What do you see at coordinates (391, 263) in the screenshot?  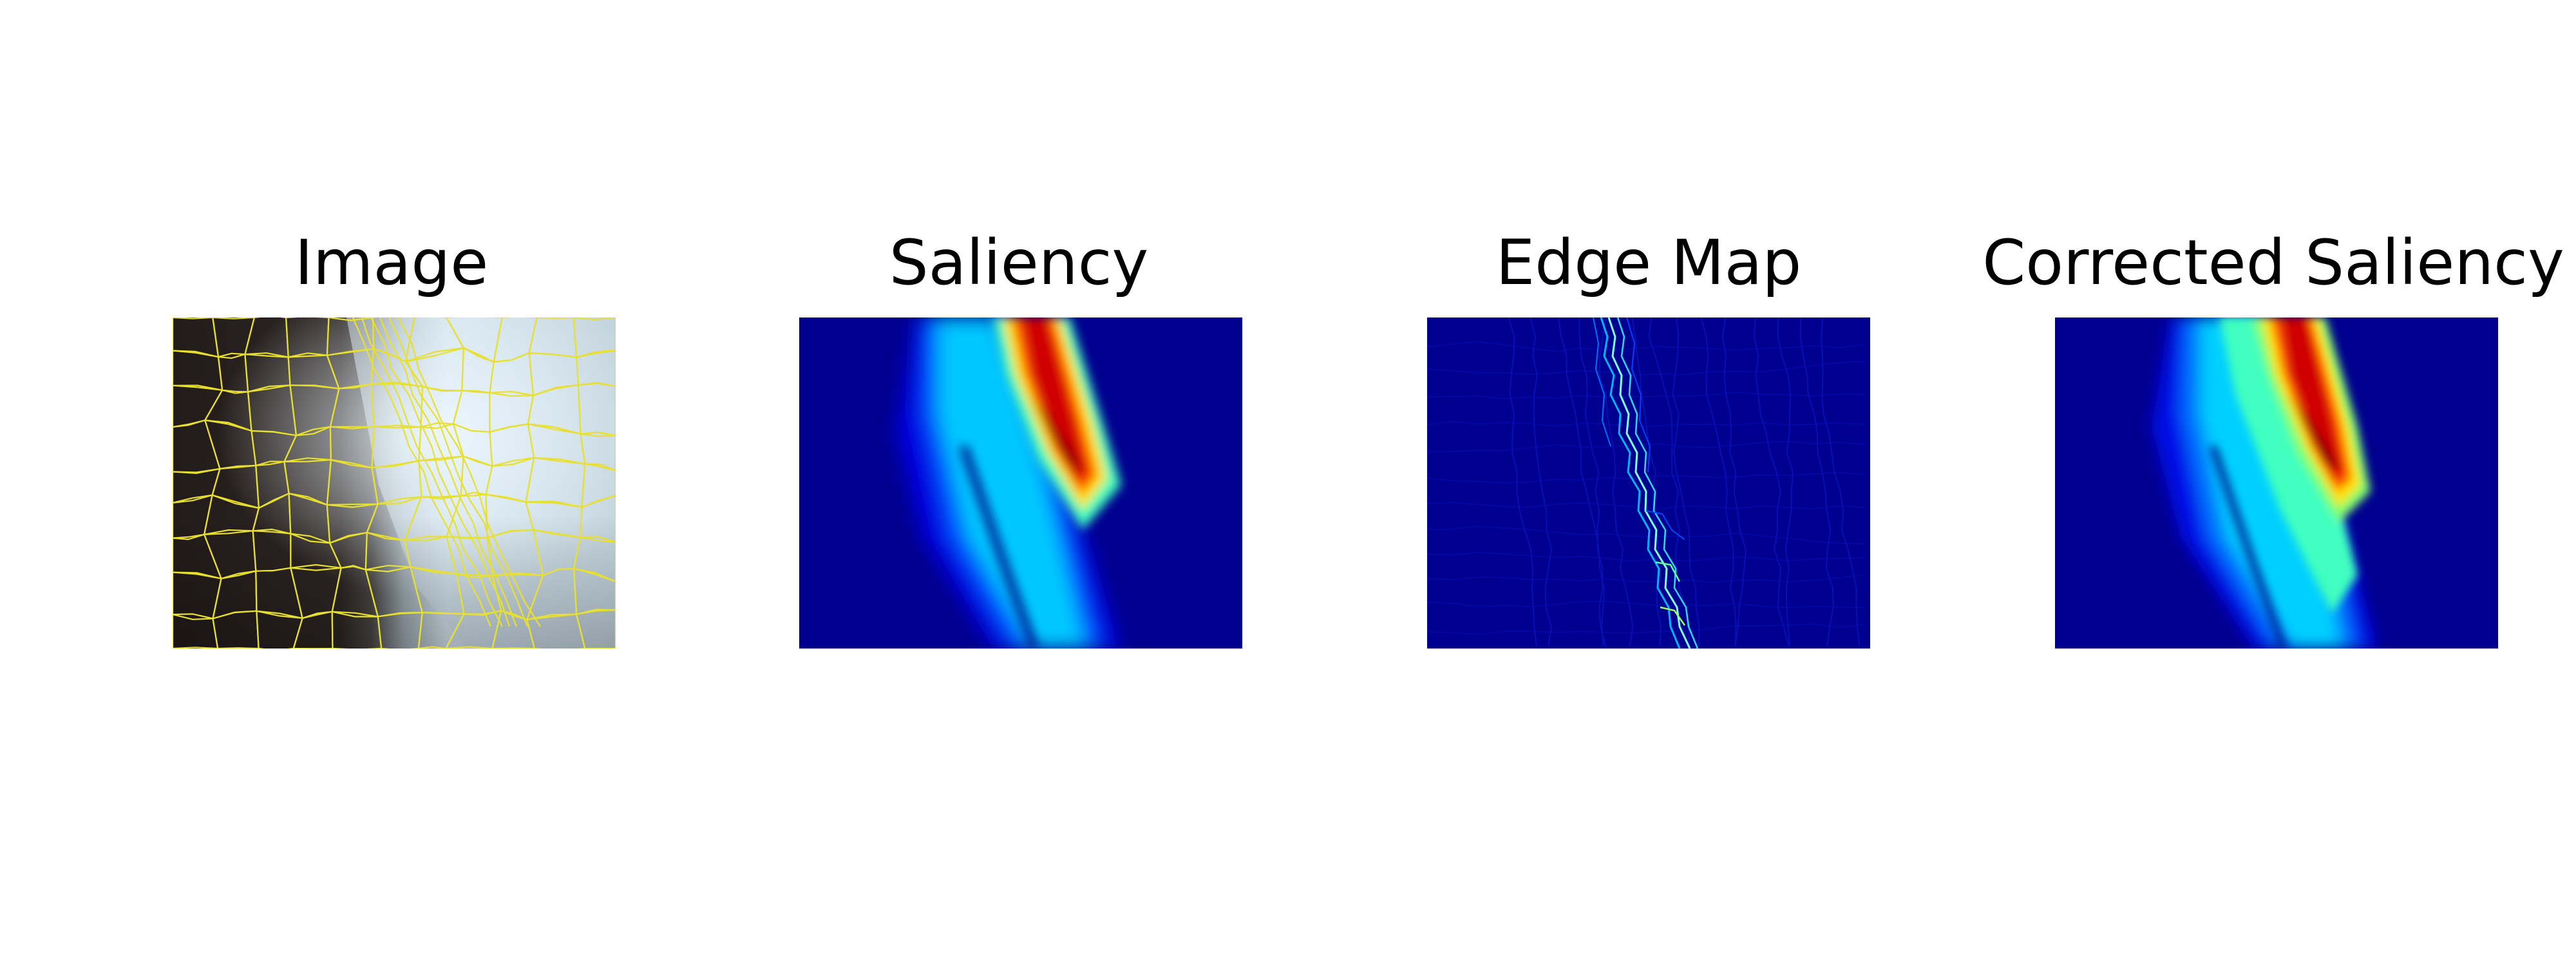 I see `panel-title-image: Image` at bounding box center [391, 263].